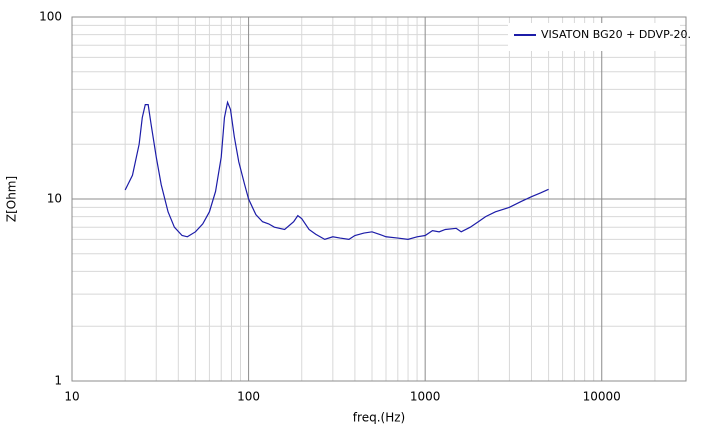 This screenshot has height=433, width=701. What do you see at coordinates (379, 418) in the screenshot?
I see `x-axis-label: freq.(Hz)` at bounding box center [379, 418].